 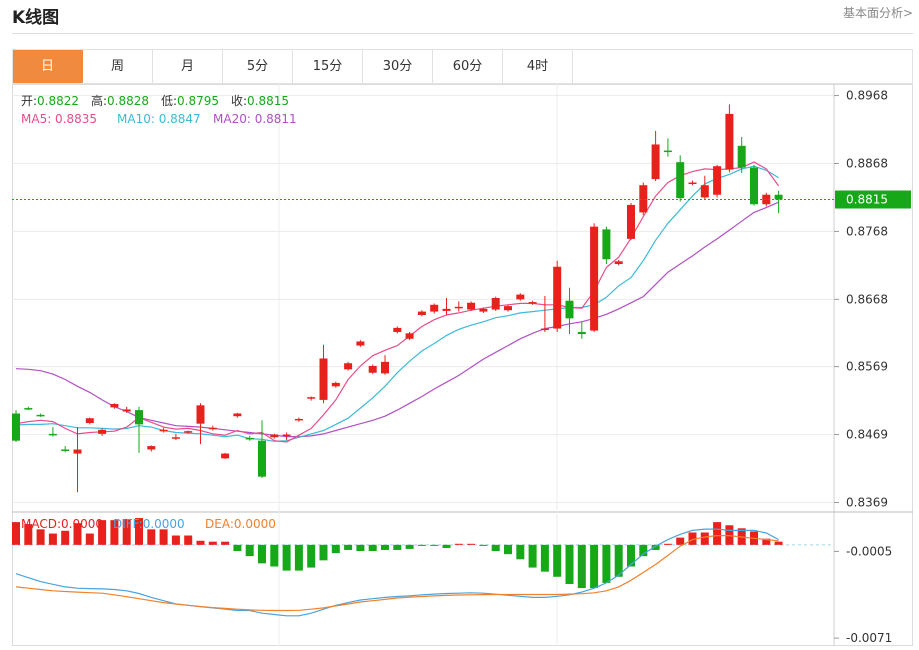 I want to click on current-price-label: 0.8815, so click(x=867, y=199).